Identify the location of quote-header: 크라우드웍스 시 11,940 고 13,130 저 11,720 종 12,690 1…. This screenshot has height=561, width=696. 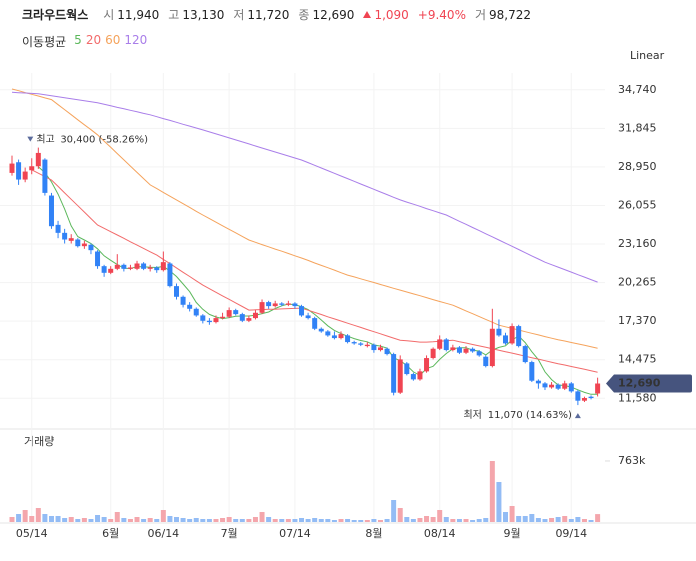
(276, 14).